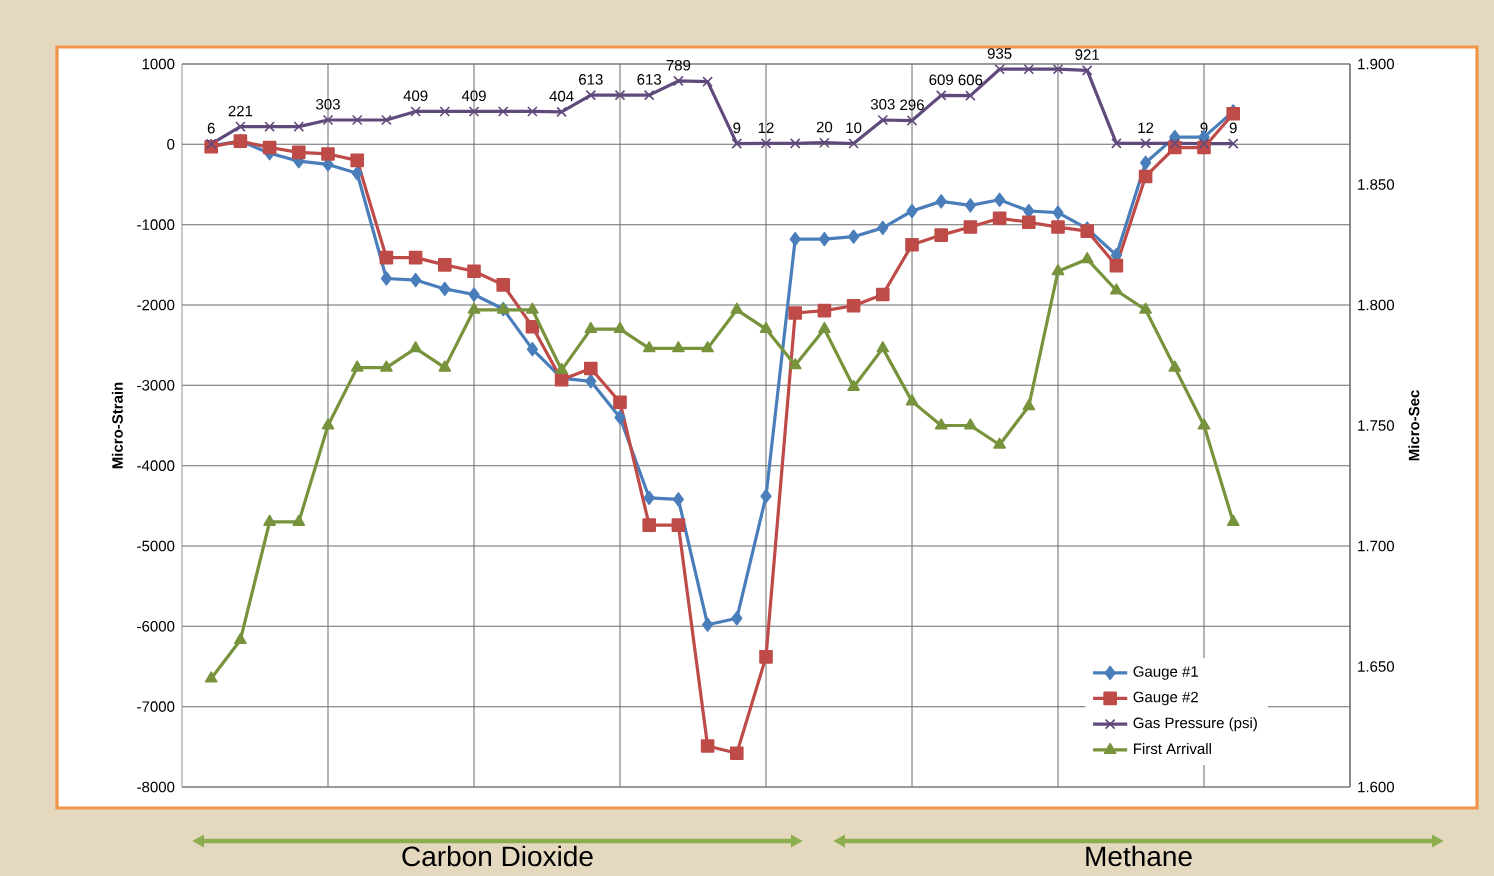 This screenshot has width=1494, height=876. I want to click on data-label: 609, so click(941, 80).